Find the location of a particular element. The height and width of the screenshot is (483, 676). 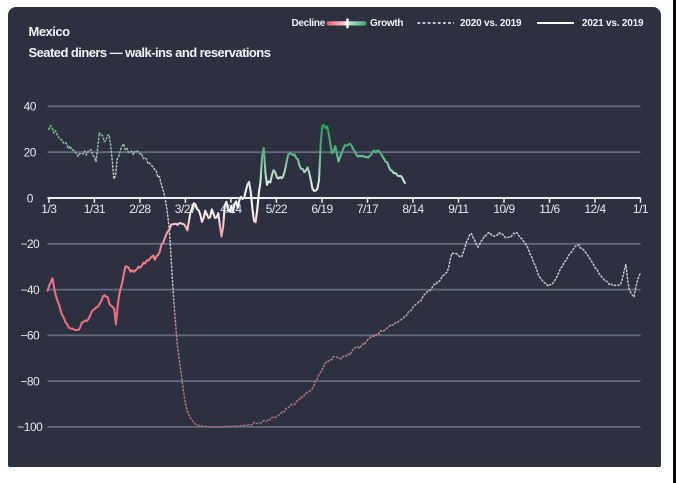

svg-text: 8/14 is located at coordinates (413, 209).